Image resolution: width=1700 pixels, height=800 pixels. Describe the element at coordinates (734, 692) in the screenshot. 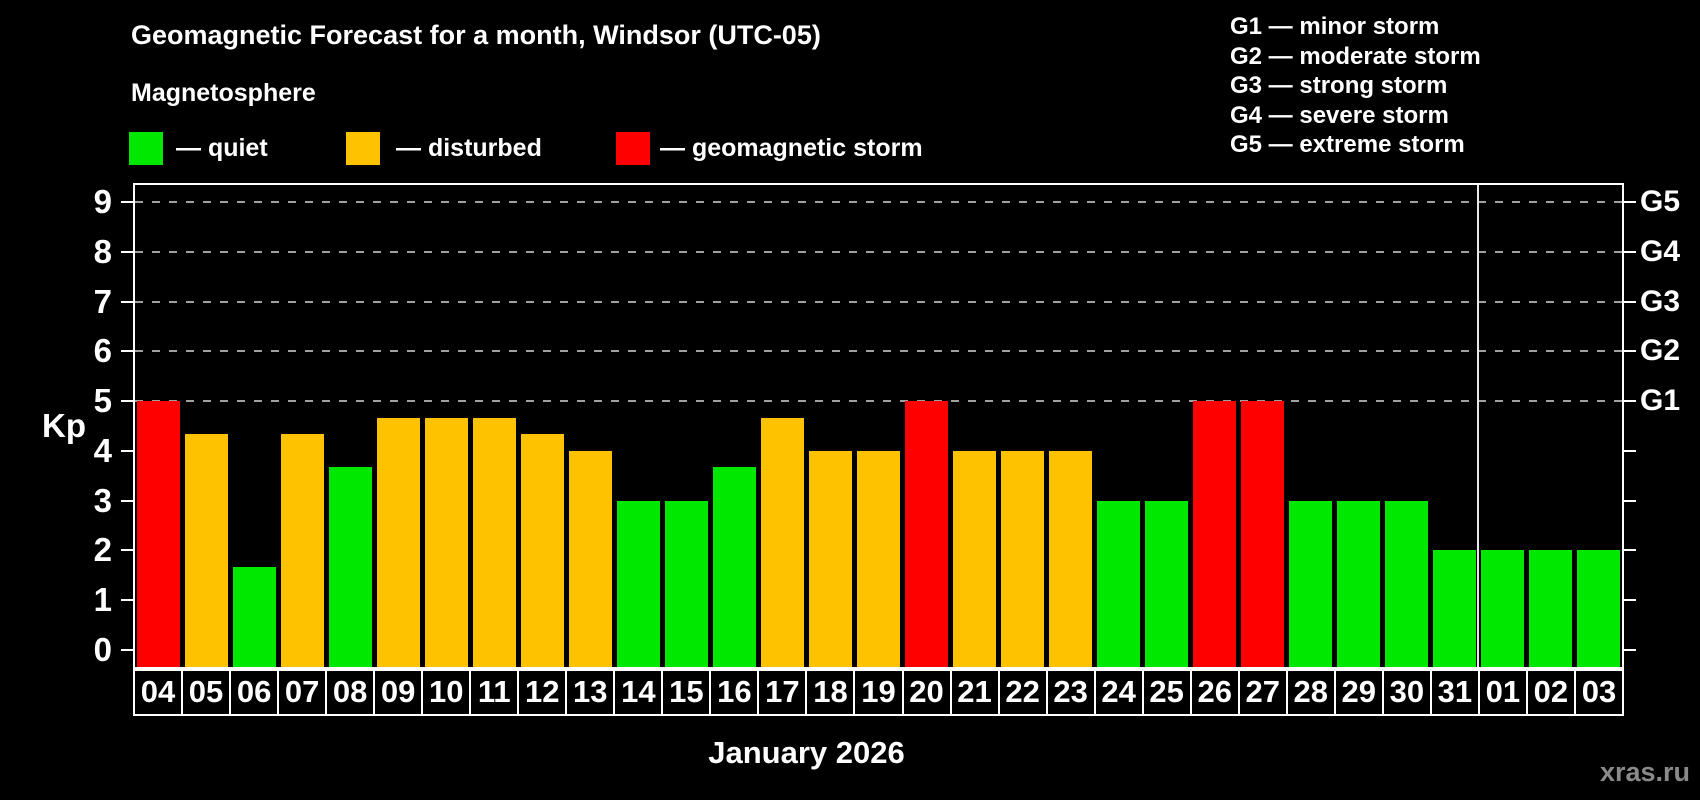

I see `date-cell-16: 16` at that location.